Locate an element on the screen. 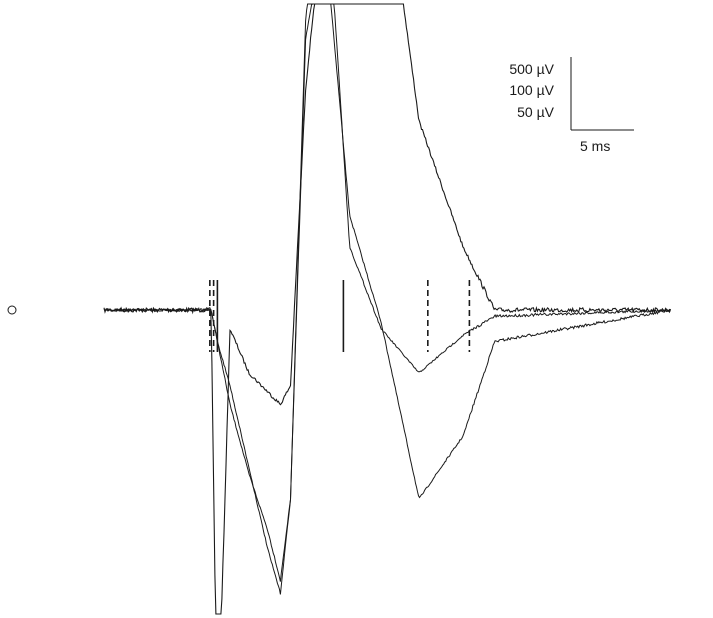 The image size is (713, 618). scale-label-5ms: 5 ms is located at coordinates (595, 146).